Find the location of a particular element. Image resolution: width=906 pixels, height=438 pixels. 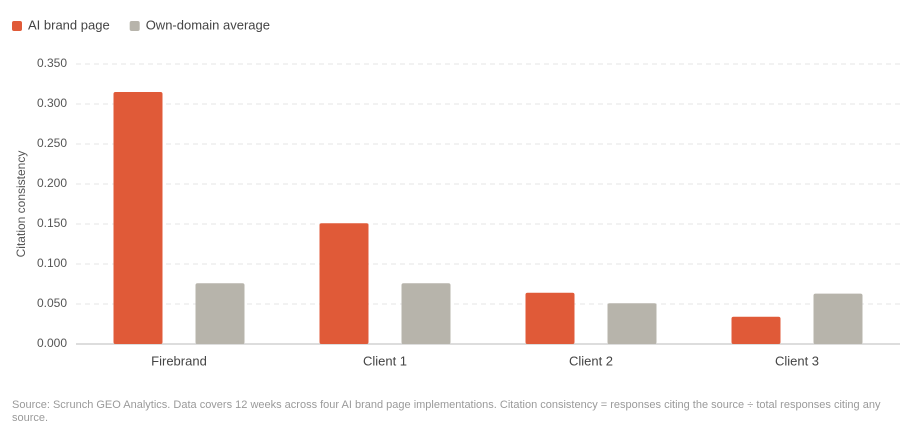

x-tick-label: Client 1 is located at coordinates (385, 360).